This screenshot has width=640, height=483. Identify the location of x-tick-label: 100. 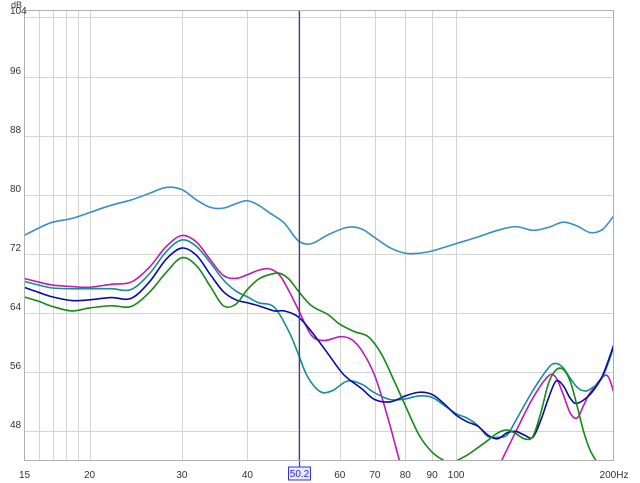
(456, 475).